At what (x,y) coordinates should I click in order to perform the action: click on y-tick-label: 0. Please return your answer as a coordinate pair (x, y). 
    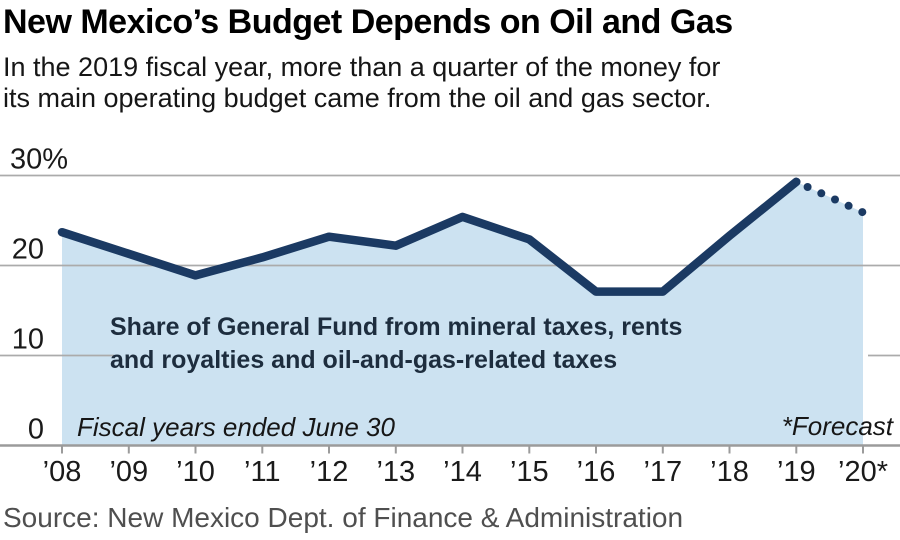
    Looking at the image, I should click on (36, 430).